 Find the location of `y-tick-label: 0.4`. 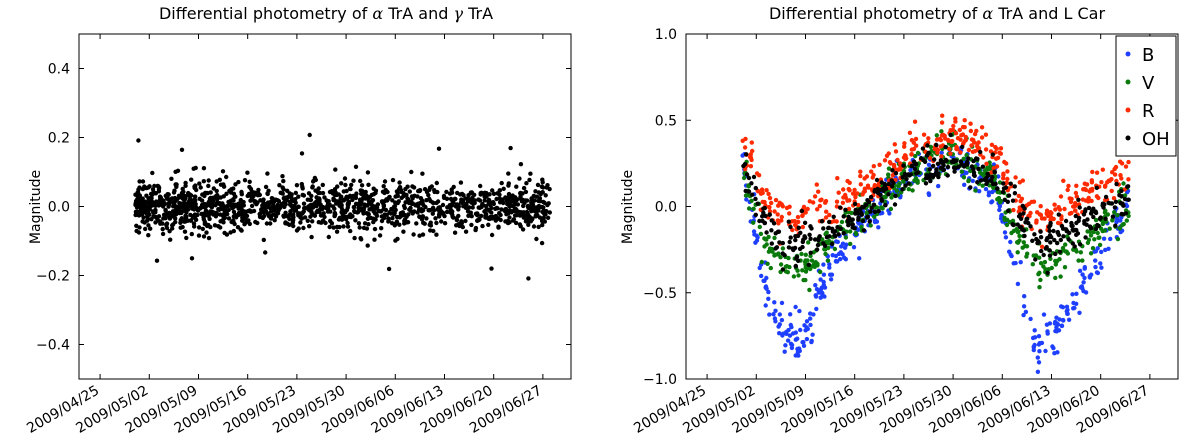

y-tick-label: 0.4 is located at coordinates (59, 70).